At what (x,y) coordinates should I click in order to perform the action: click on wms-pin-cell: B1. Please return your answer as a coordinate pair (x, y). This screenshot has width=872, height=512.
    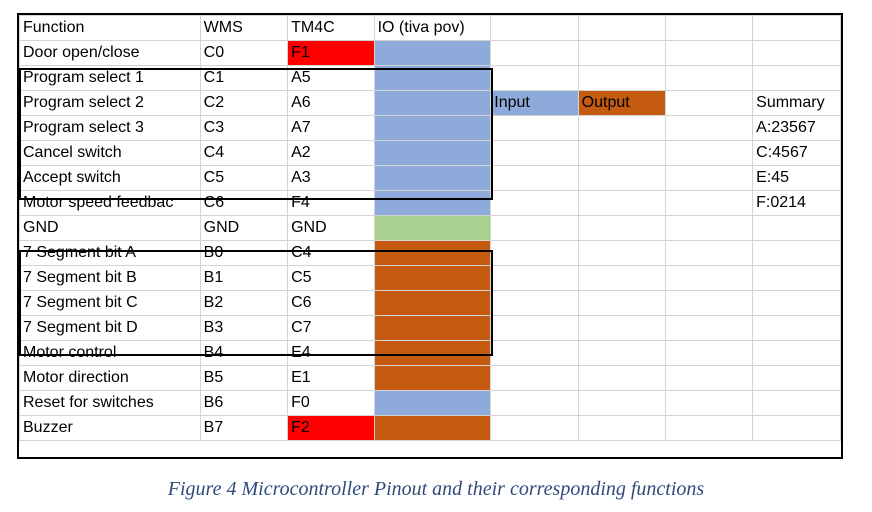
    Looking at the image, I should click on (244, 278).